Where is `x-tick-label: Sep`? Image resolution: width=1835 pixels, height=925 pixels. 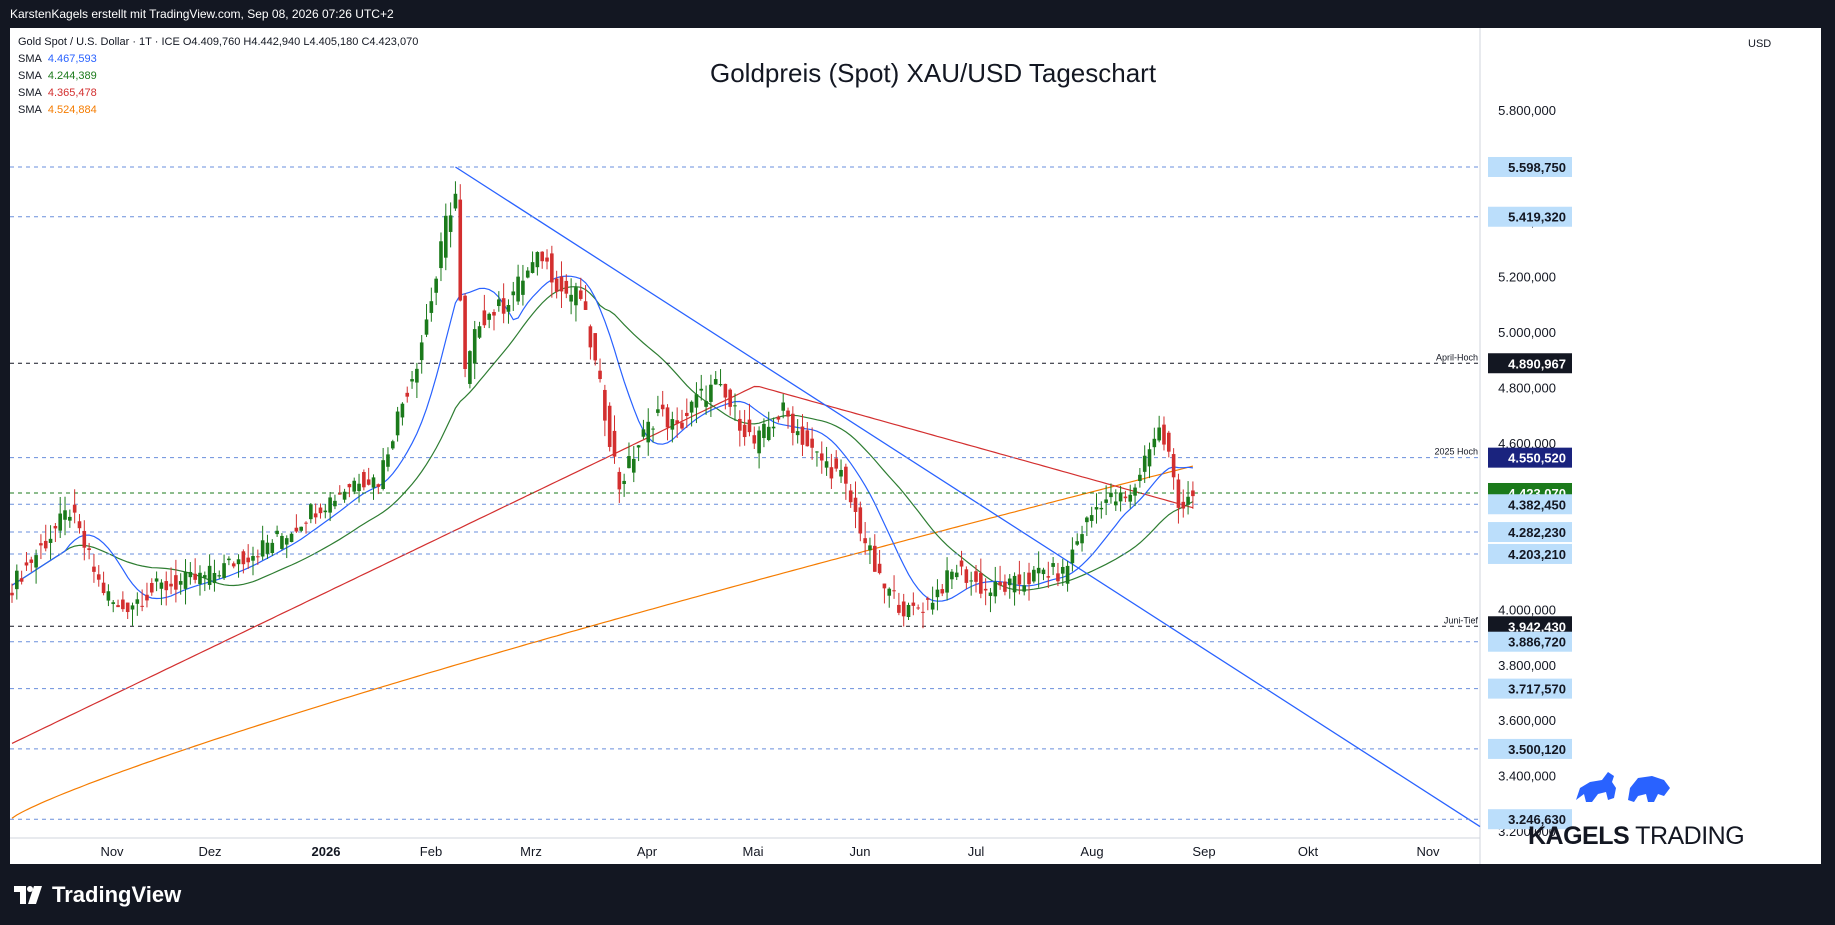 x-tick-label: Sep is located at coordinates (1203, 851).